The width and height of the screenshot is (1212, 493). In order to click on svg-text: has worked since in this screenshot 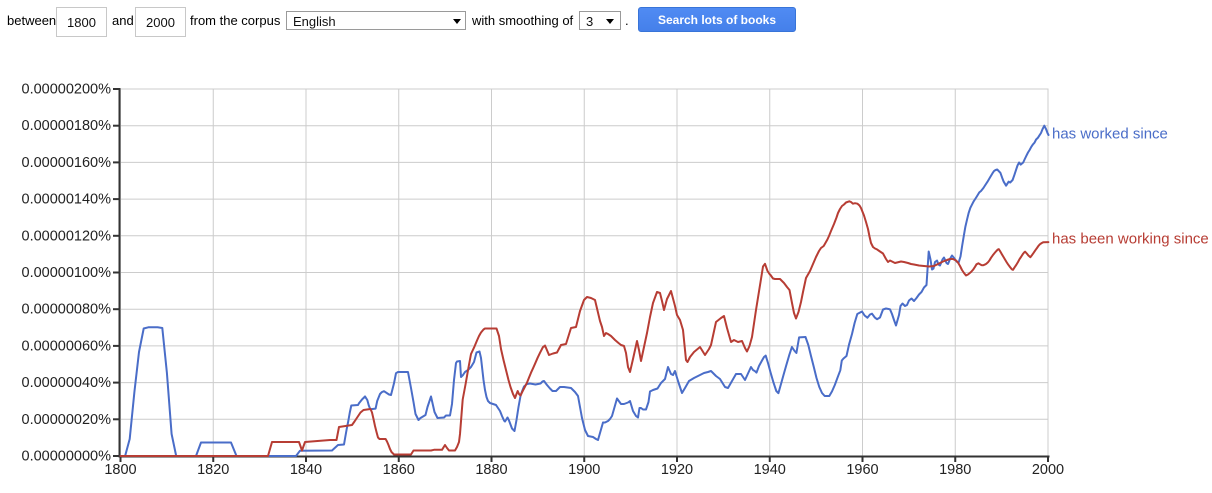, I will do `click(1110, 134)`.